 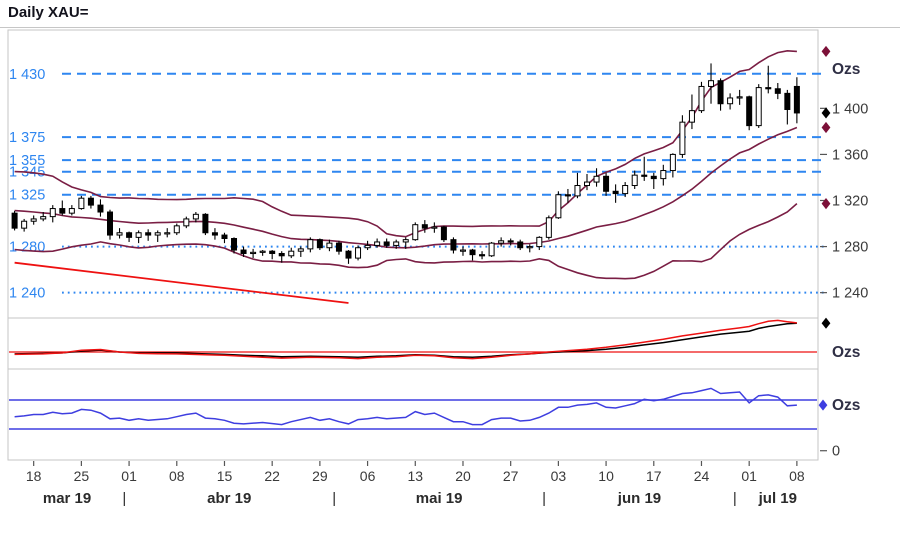 I want to click on month-label: abr 19, so click(x=229, y=498).